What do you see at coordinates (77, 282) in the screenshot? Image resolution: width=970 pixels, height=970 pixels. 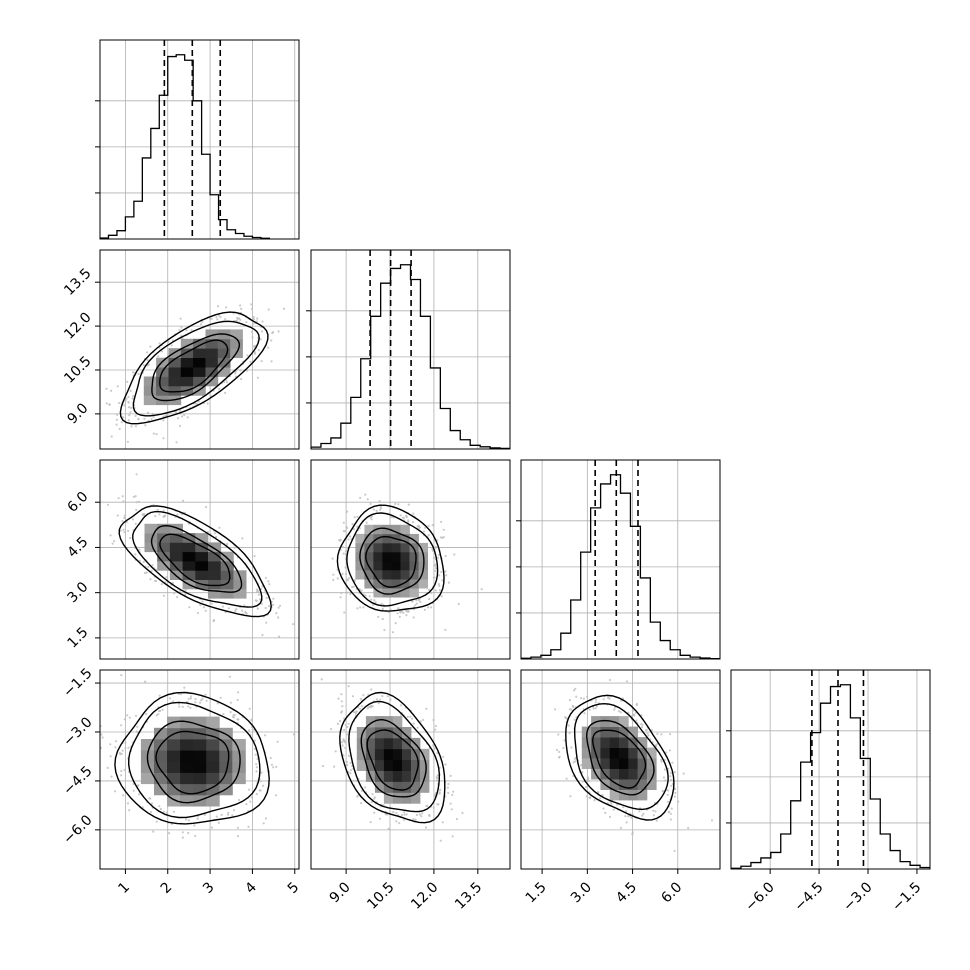 I see `y-tick-label: 13.5` at bounding box center [77, 282].